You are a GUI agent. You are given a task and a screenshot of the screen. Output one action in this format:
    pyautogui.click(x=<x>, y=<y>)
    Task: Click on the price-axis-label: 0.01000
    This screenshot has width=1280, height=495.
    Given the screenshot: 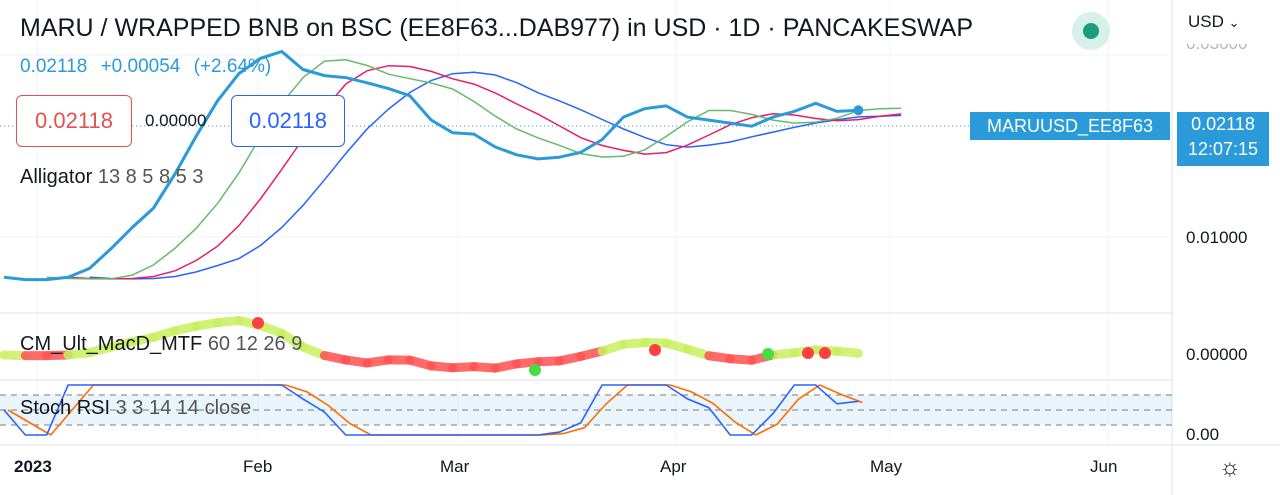 What is the action you would take?
    pyautogui.click(x=1217, y=237)
    